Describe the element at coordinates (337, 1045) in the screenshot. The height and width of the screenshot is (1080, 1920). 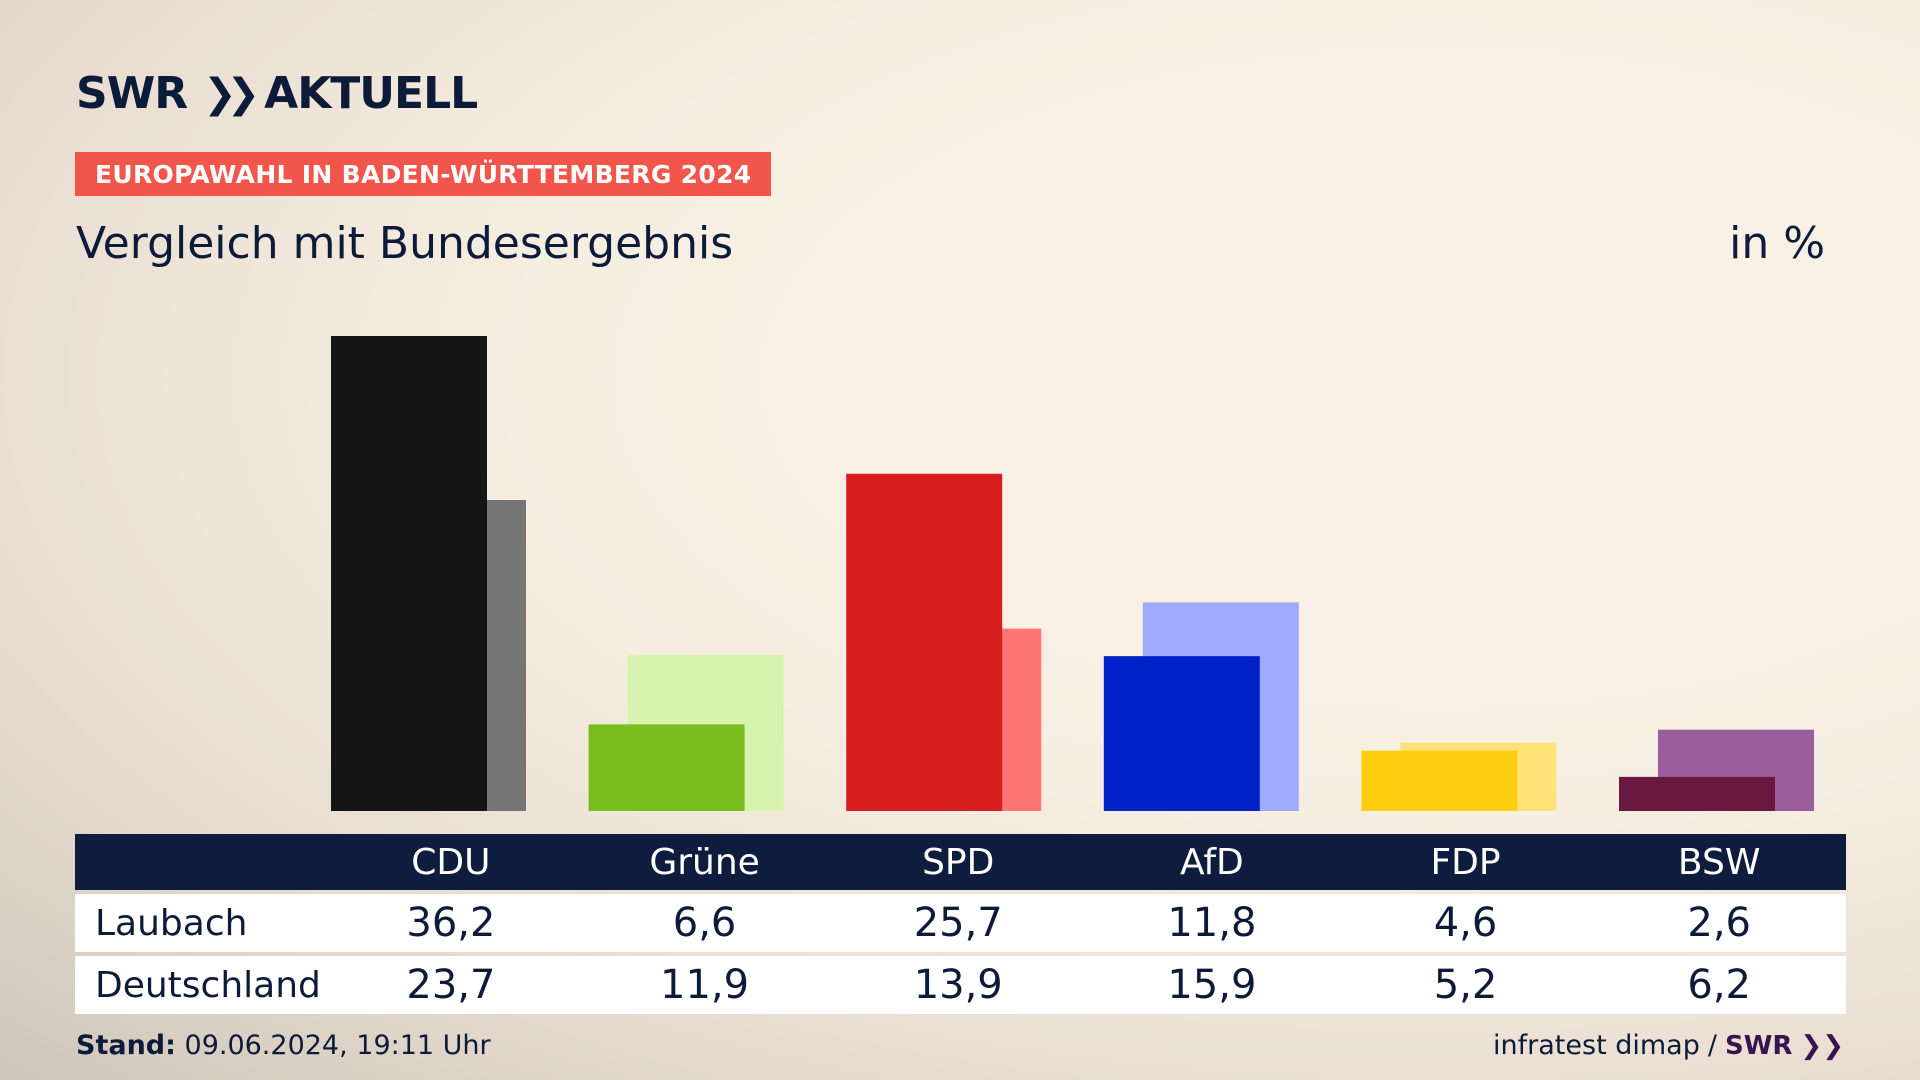
I see `stand-value: 09.06.2024, 19:11 Uhr` at that location.